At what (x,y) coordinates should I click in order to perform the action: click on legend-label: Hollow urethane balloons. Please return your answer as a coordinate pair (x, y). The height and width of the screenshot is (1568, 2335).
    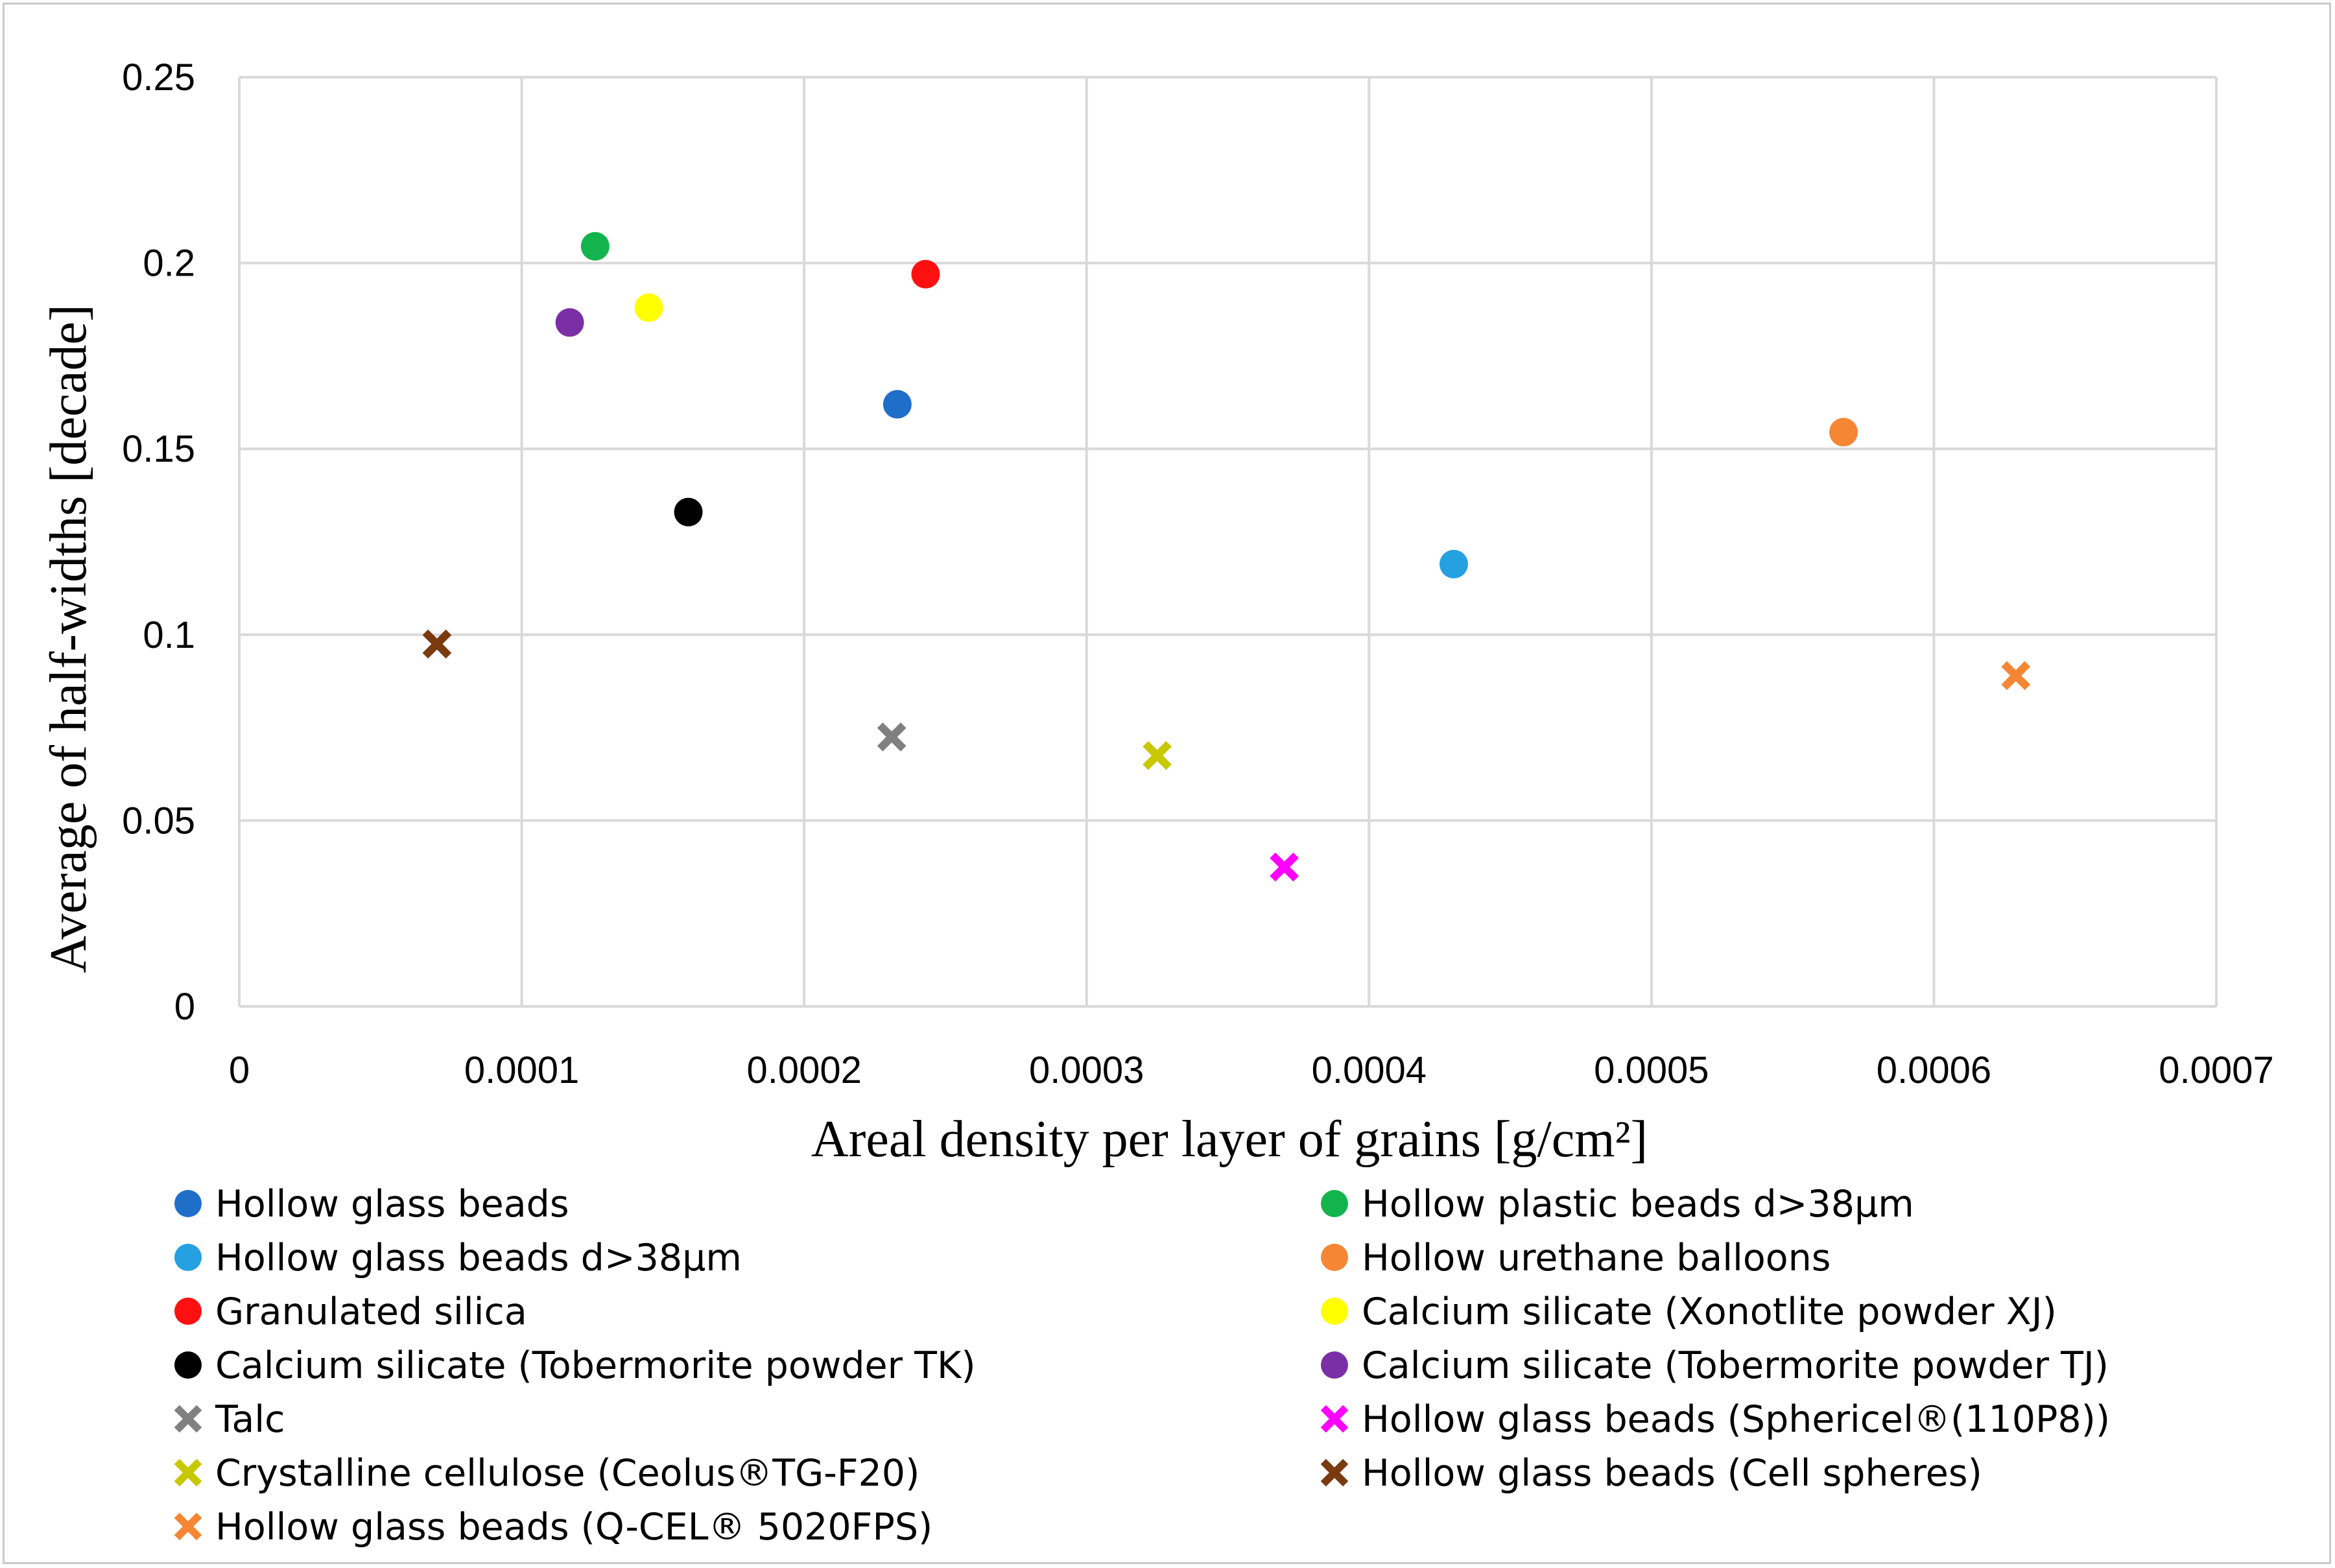
    Looking at the image, I should click on (1597, 1258).